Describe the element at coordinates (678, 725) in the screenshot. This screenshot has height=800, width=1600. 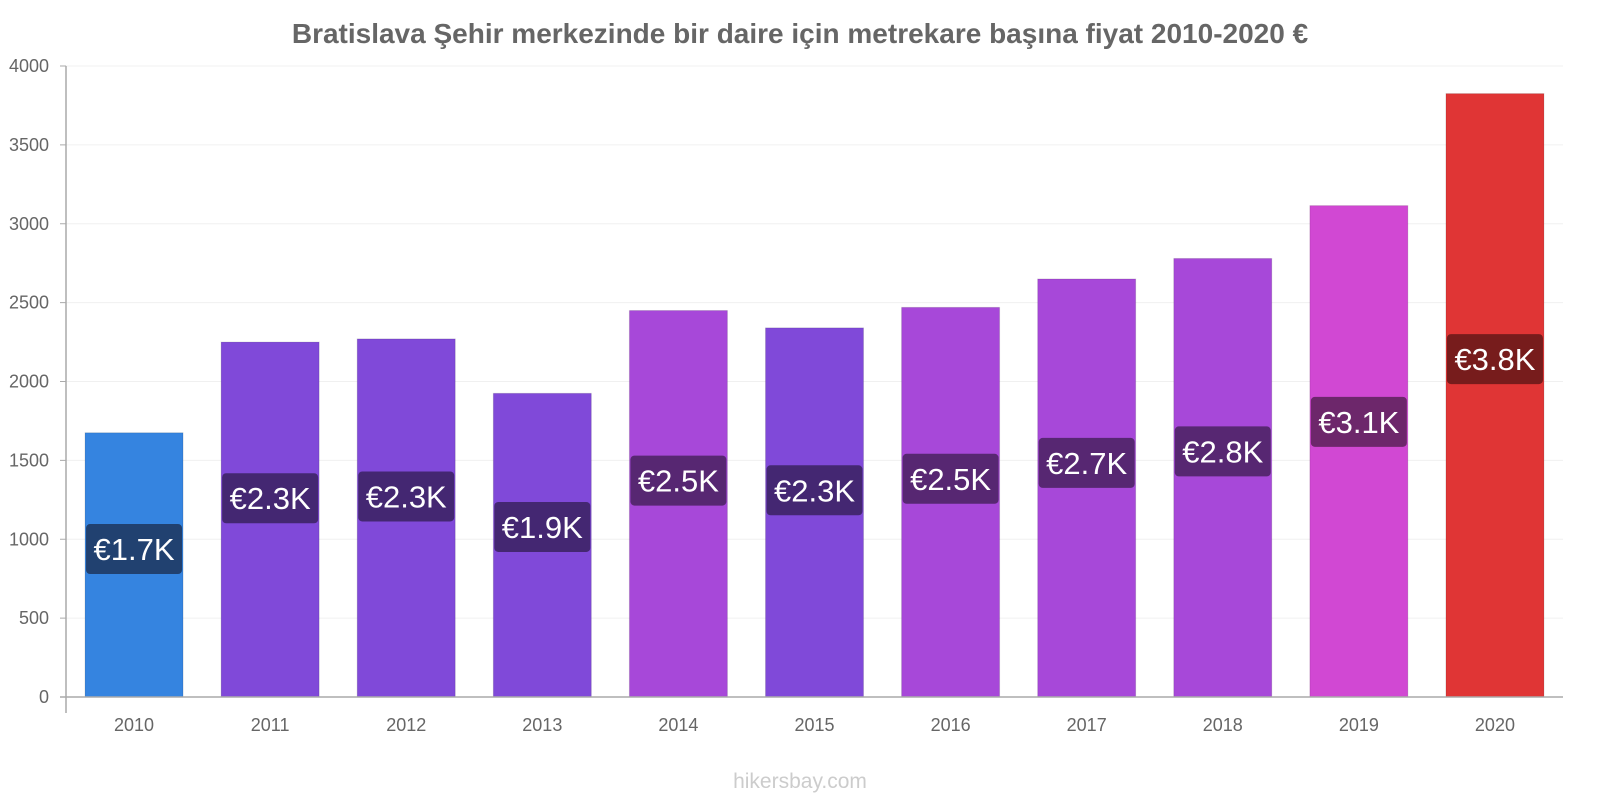
I see `x-tick-label: 2014` at that location.